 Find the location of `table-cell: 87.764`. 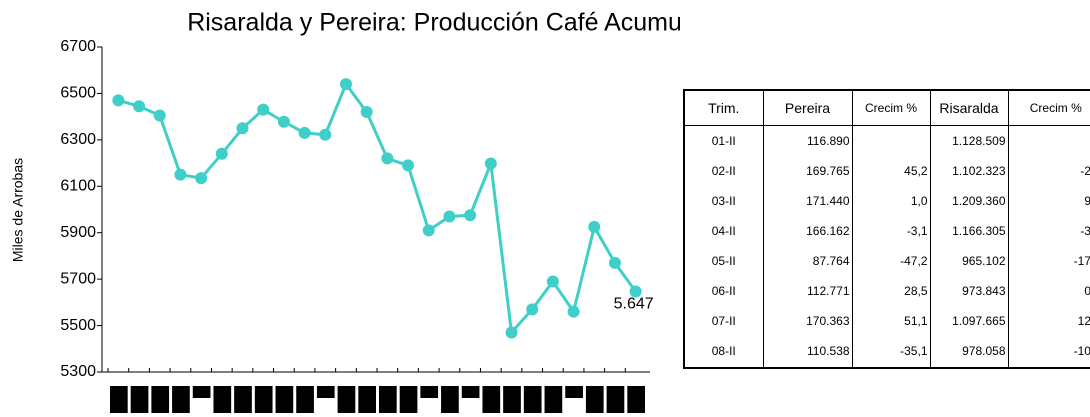

table-cell: 87.764 is located at coordinates (807, 261).